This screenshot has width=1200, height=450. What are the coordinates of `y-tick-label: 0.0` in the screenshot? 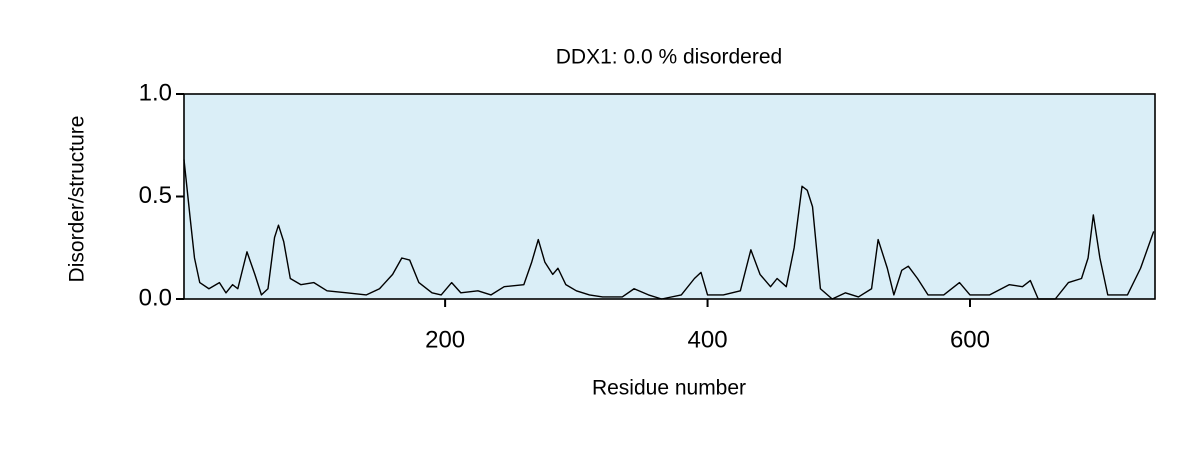 It's located at (155, 297).